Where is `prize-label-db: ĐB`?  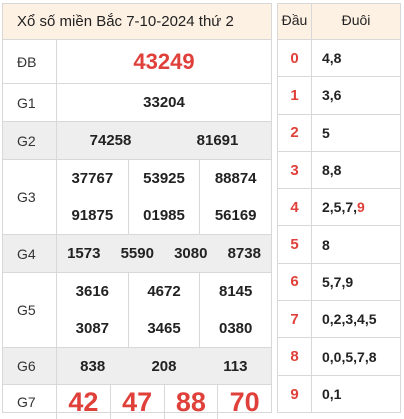
prize-label-db: ĐB is located at coordinates (30, 61).